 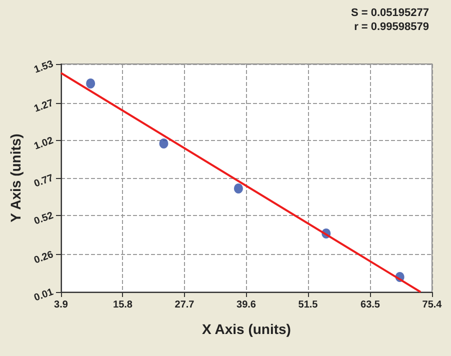 What do you see at coordinates (44, 181) in the screenshot?
I see `y-tick-label: 0.77` at bounding box center [44, 181].